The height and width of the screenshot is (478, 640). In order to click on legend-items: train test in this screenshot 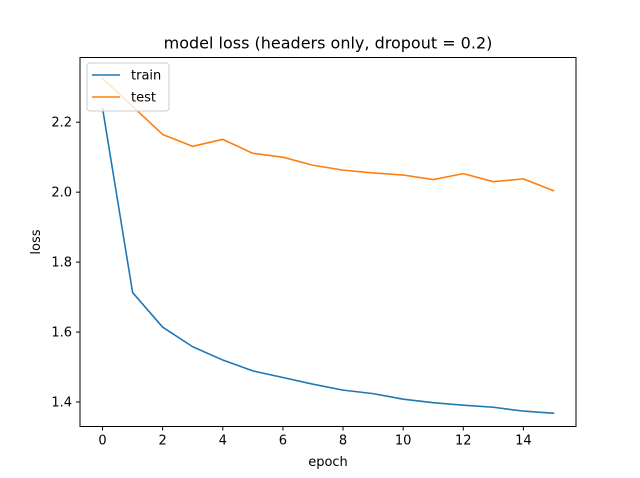, I will do `click(126, 87)`.